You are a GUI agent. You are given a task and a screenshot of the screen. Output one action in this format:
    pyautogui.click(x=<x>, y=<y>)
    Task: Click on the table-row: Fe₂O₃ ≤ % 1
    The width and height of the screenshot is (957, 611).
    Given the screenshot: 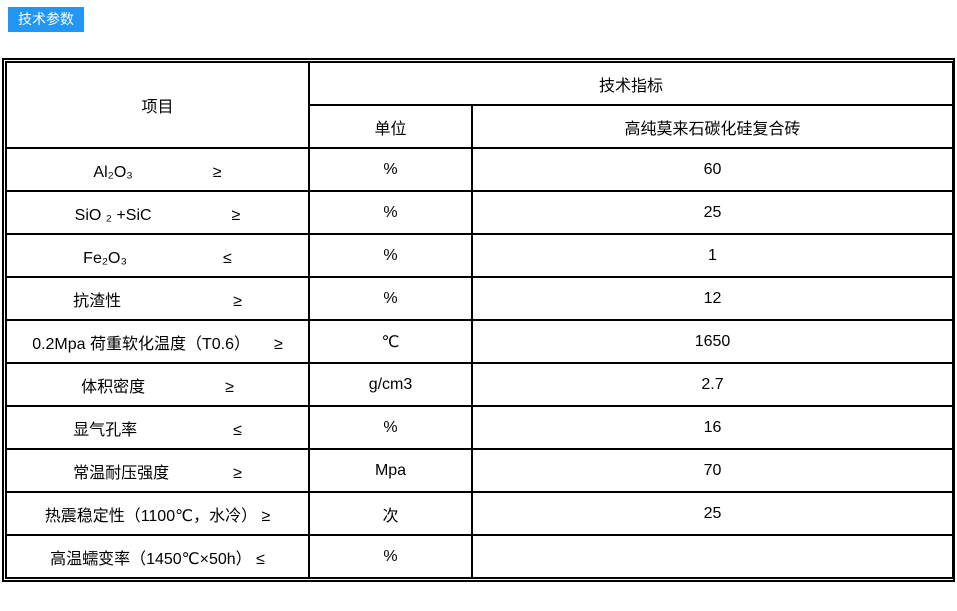 What is the action you would take?
    pyautogui.click(x=480, y=255)
    